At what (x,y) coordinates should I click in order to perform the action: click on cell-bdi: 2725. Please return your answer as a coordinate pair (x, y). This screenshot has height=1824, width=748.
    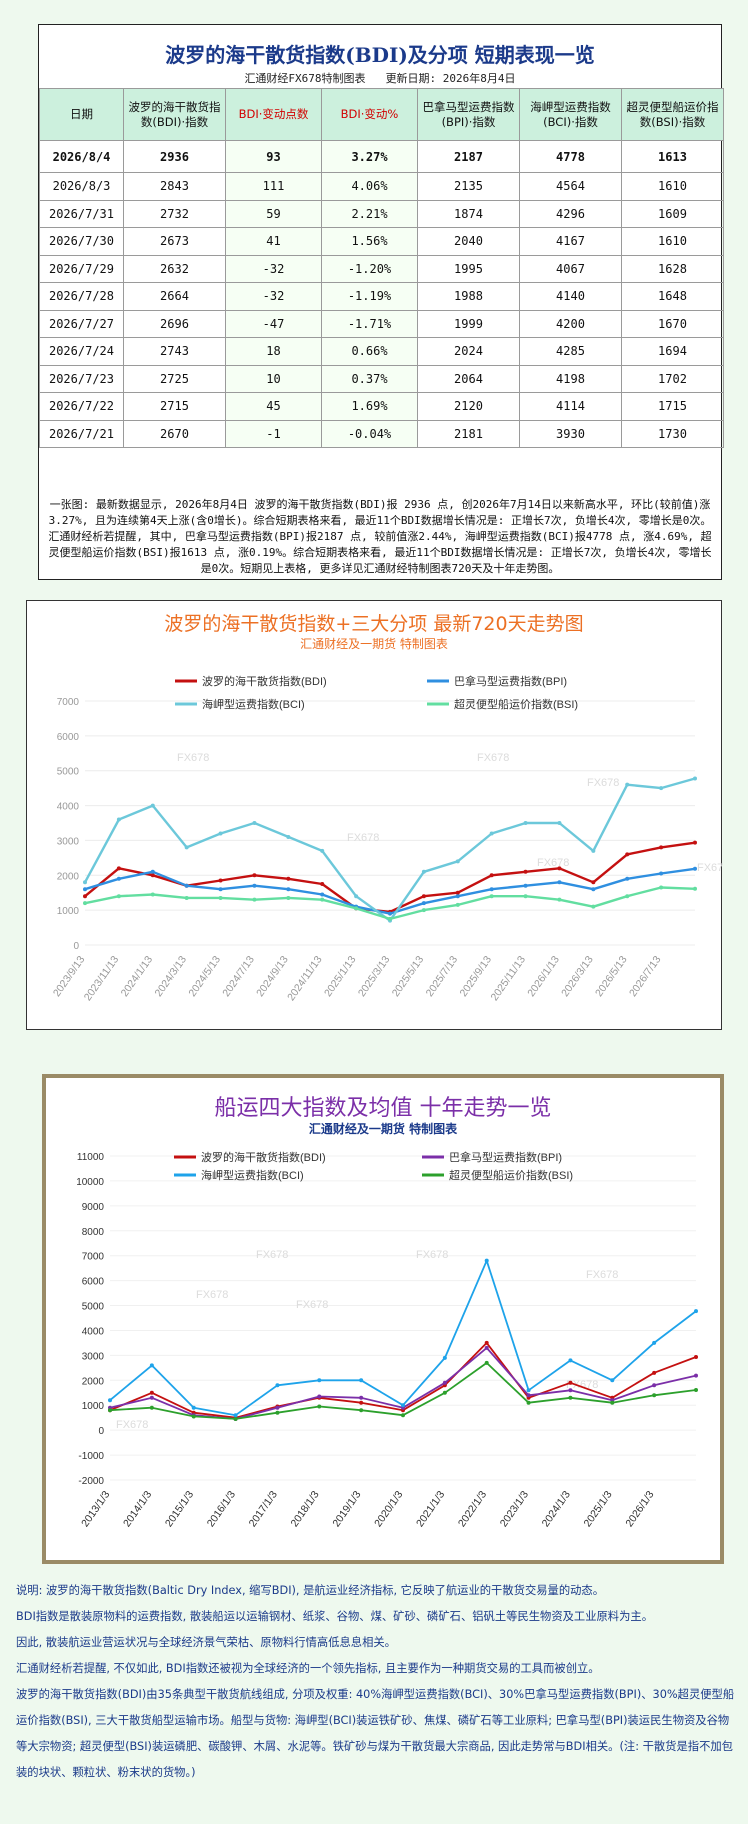
    Looking at the image, I should click on (174, 378).